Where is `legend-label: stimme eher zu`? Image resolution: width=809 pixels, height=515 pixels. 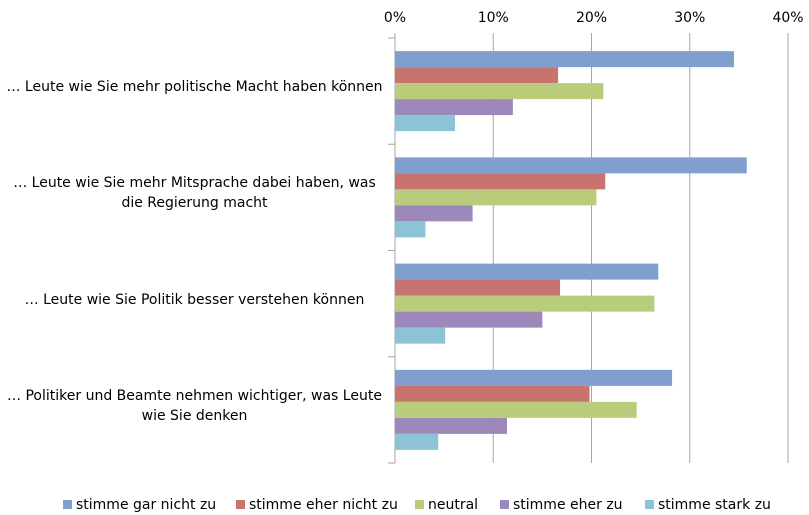
legend-label: stimme eher zu is located at coordinates (568, 505).